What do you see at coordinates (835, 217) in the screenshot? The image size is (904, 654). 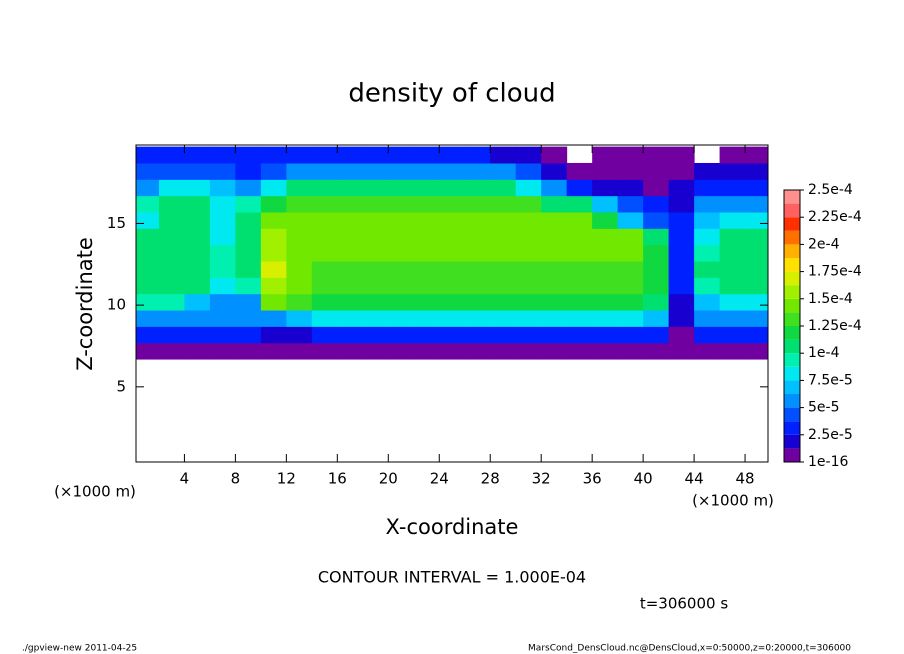 I see `colorbar-label: 2.25e-4` at bounding box center [835, 217].